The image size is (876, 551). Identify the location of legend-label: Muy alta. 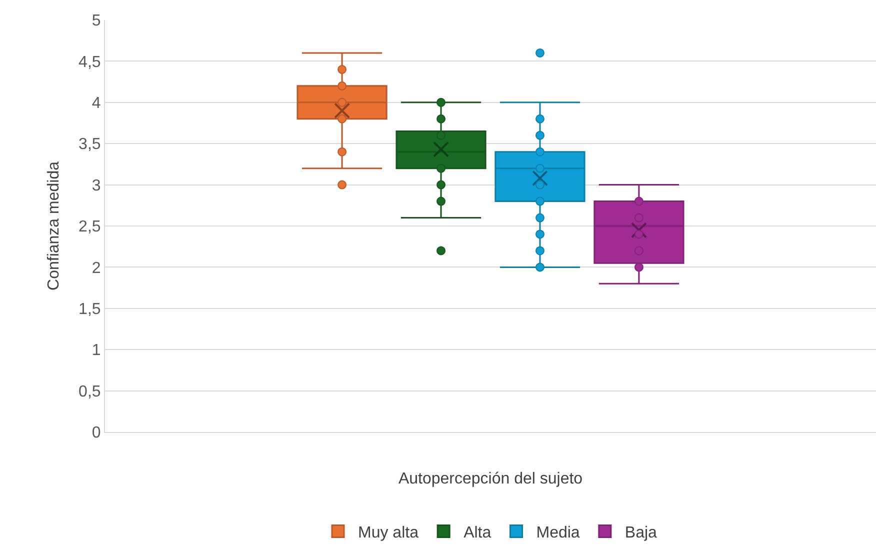
(388, 533).